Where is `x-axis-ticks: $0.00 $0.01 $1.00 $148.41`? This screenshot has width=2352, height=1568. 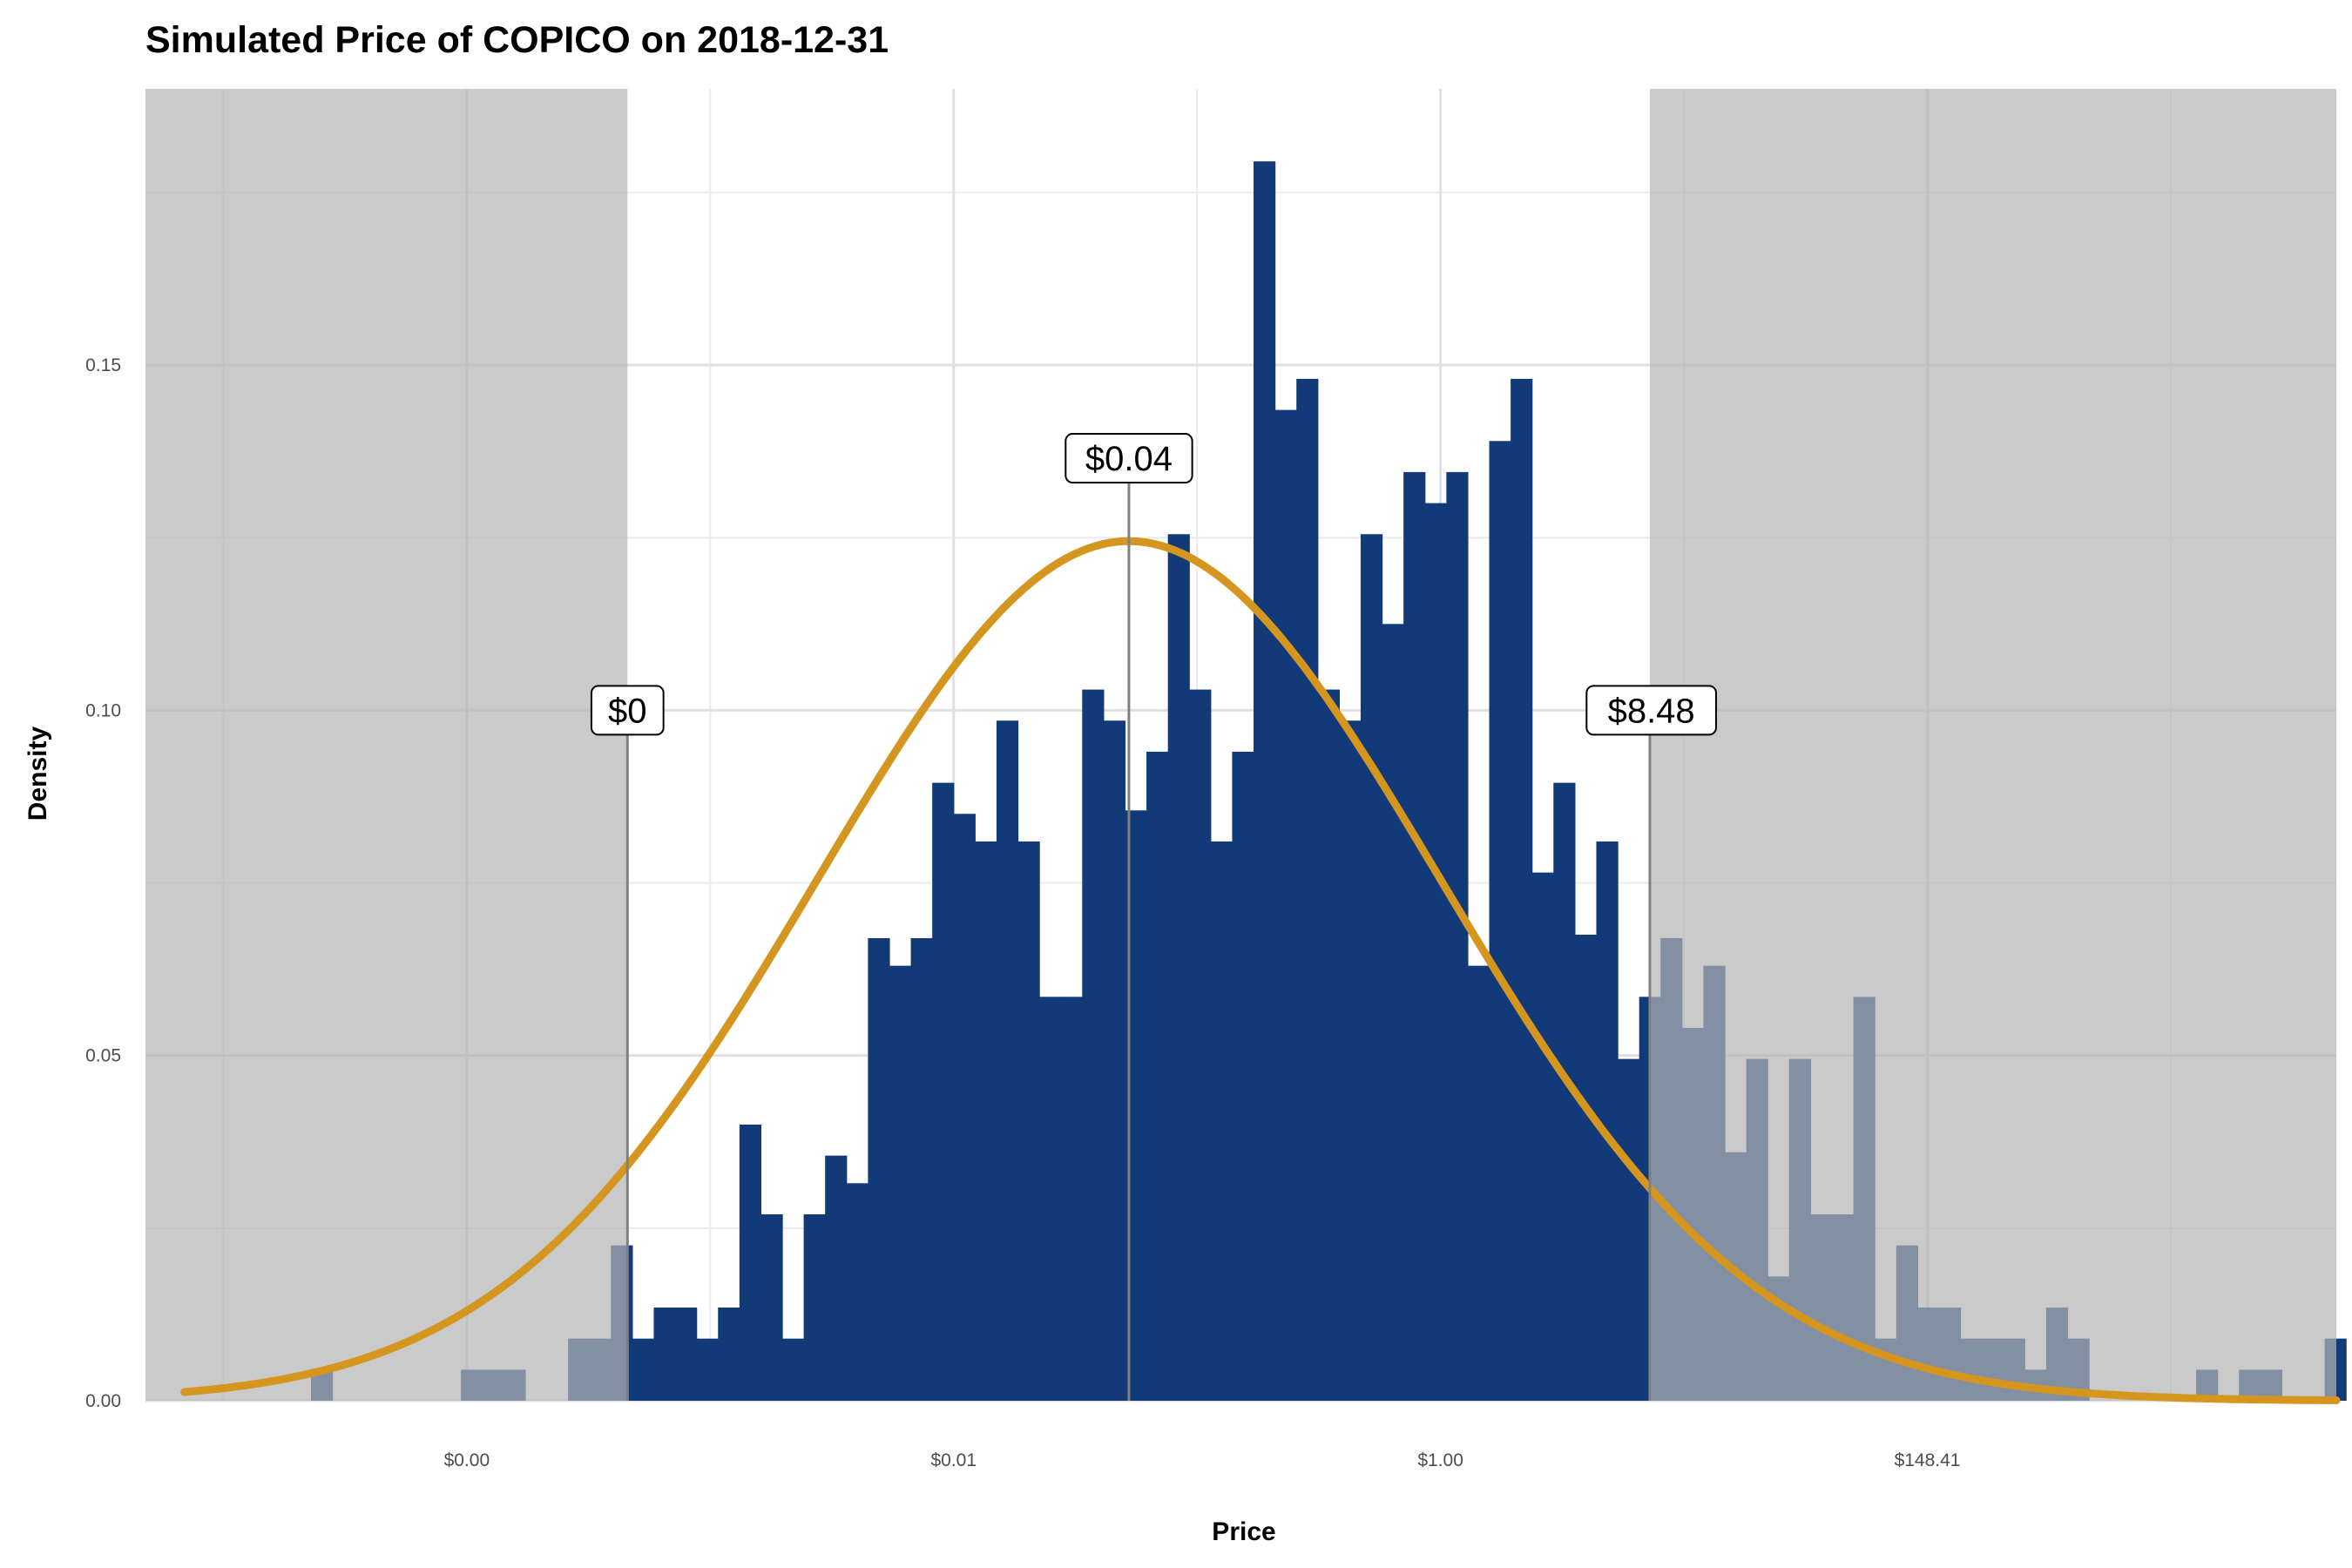
x-axis-ticks: $0.00 $0.01 $1.00 $148.41 is located at coordinates (1202, 1460).